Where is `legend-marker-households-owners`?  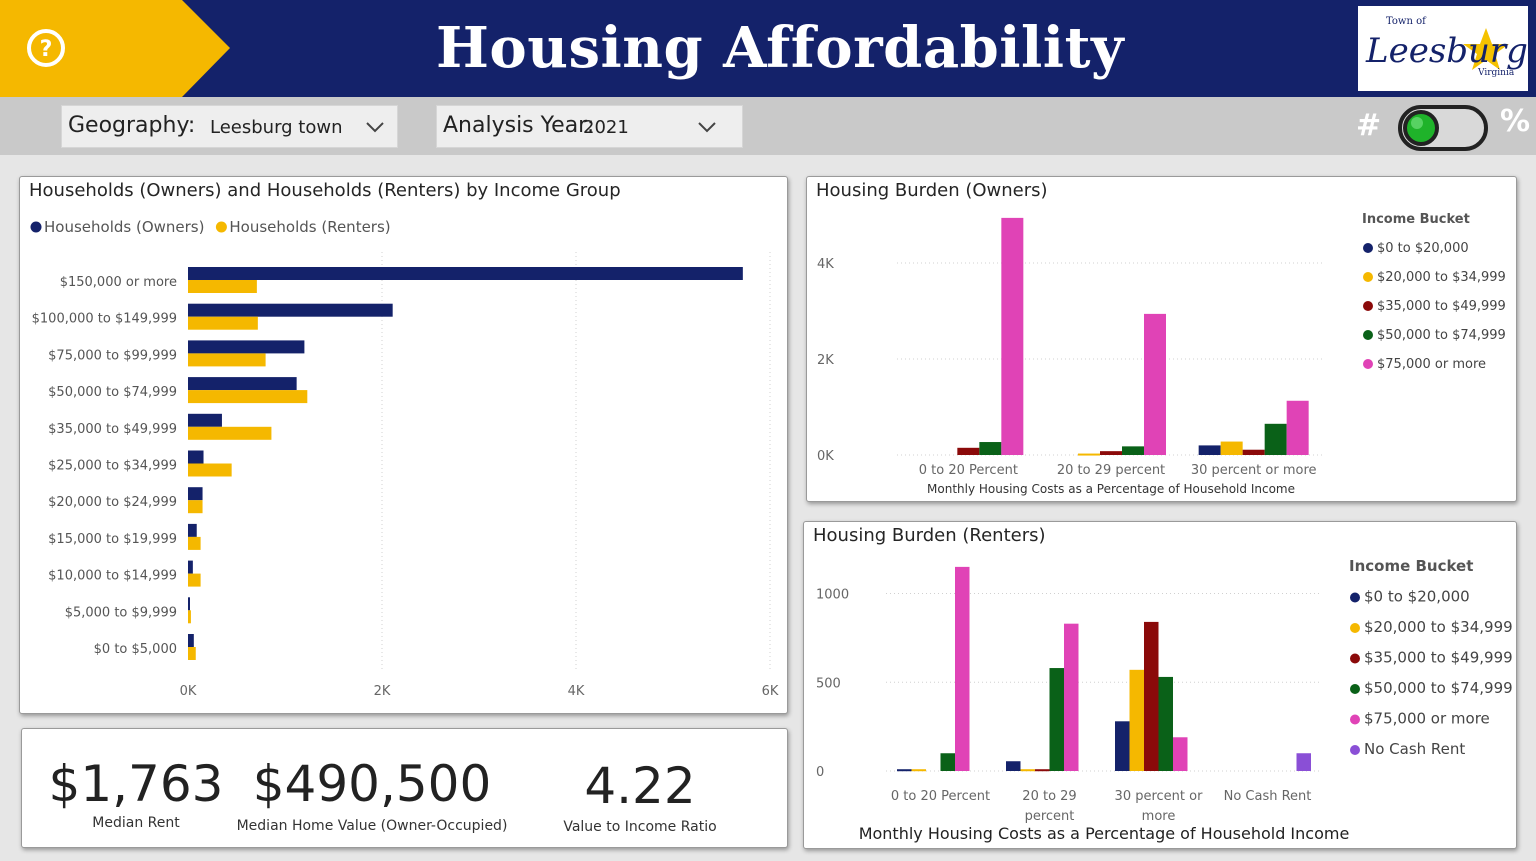
legend-marker-households-owners is located at coordinates (36, 227).